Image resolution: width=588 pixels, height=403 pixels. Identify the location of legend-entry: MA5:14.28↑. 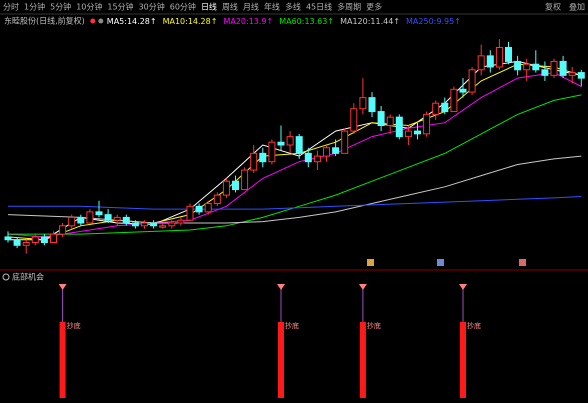
(132, 21).